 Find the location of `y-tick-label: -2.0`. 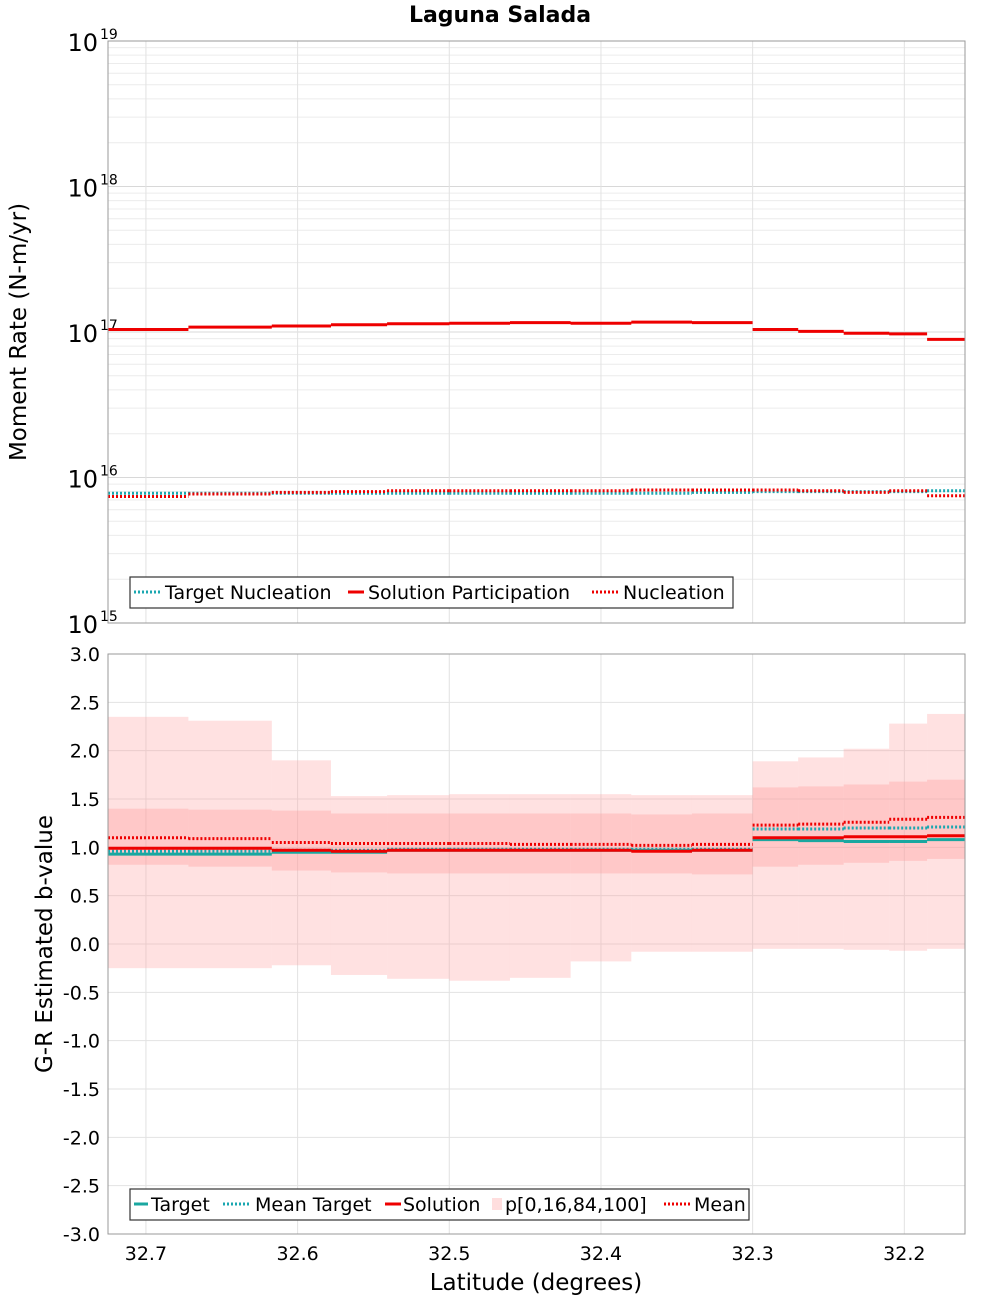

y-tick-label: -2.0 is located at coordinates (81, 1138).